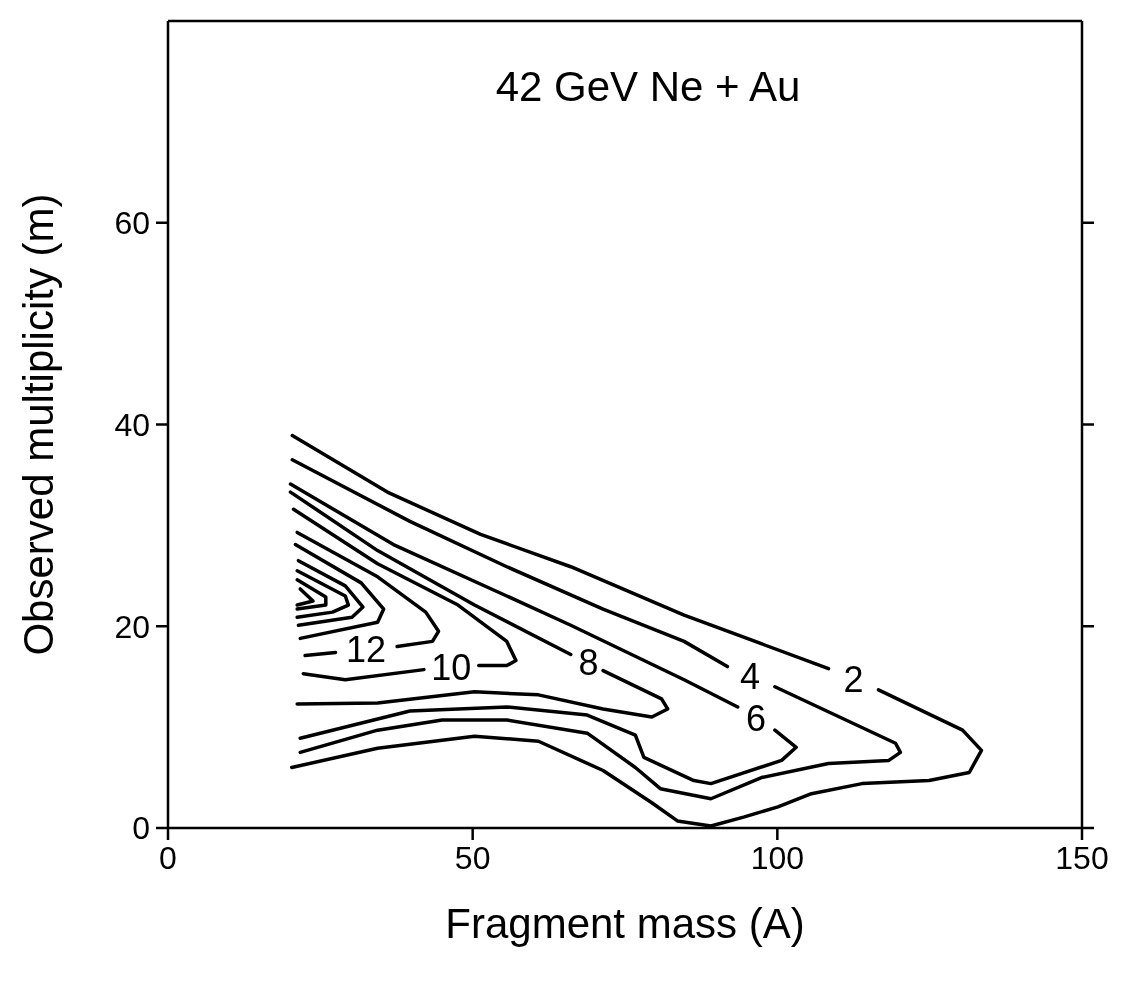 The height and width of the screenshot is (981, 1137). Describe the element at coordinates (1082, 857) in the screenshot. I see `x-tick-label: 150` at that location.